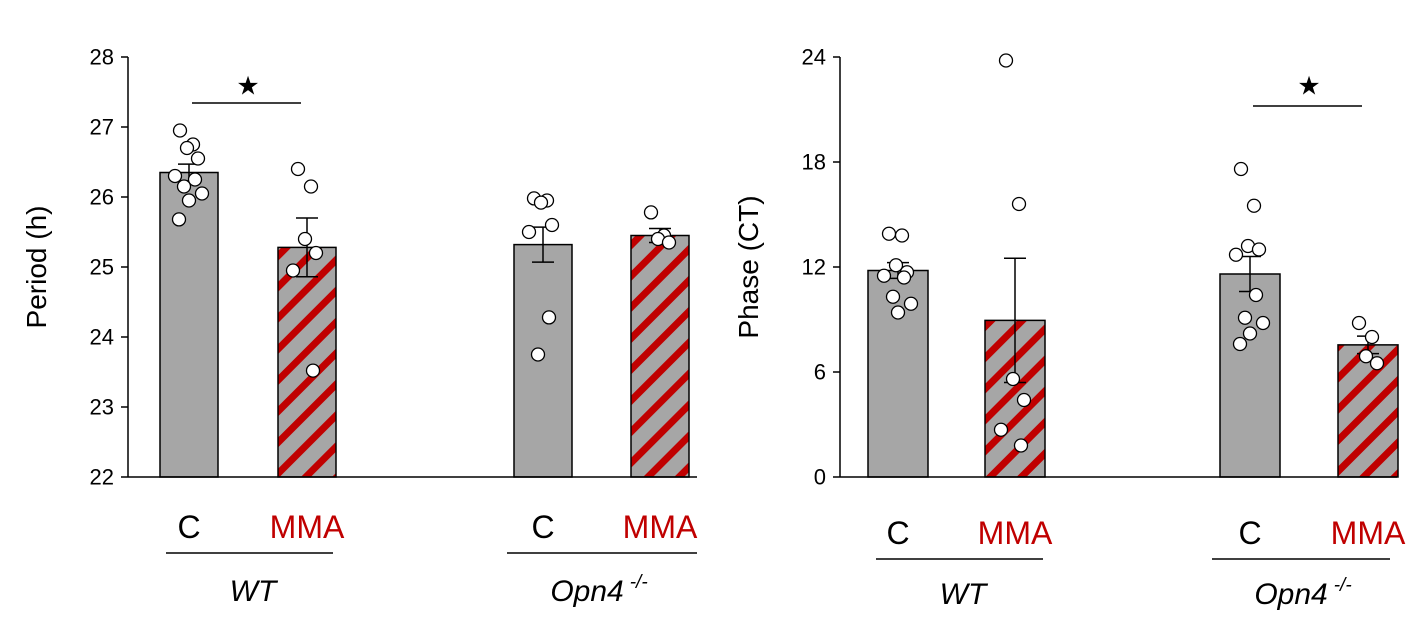 This screenshot has height=631, width=1415. Describe the element at coordinates (102, 57) in the screenshot. I see `y-tick-label: 28` at that location.